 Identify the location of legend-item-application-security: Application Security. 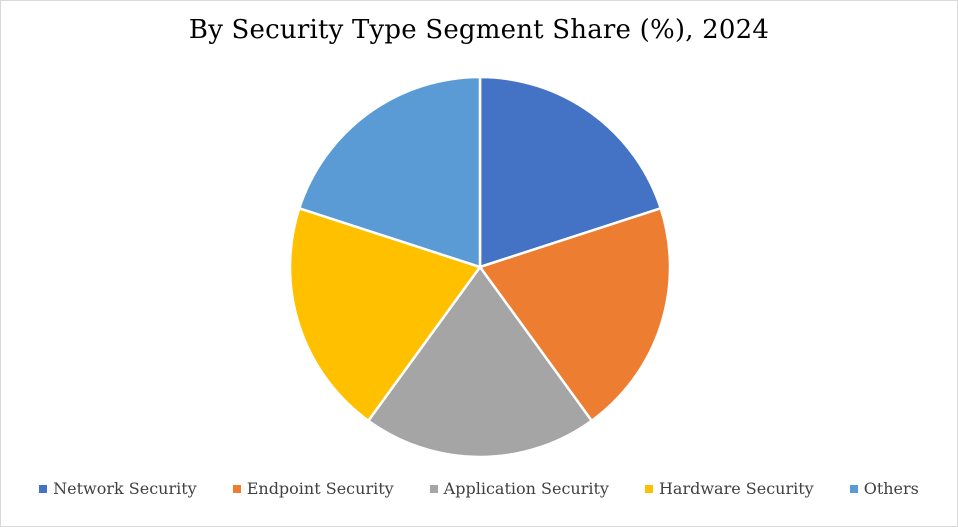
(519, 488).